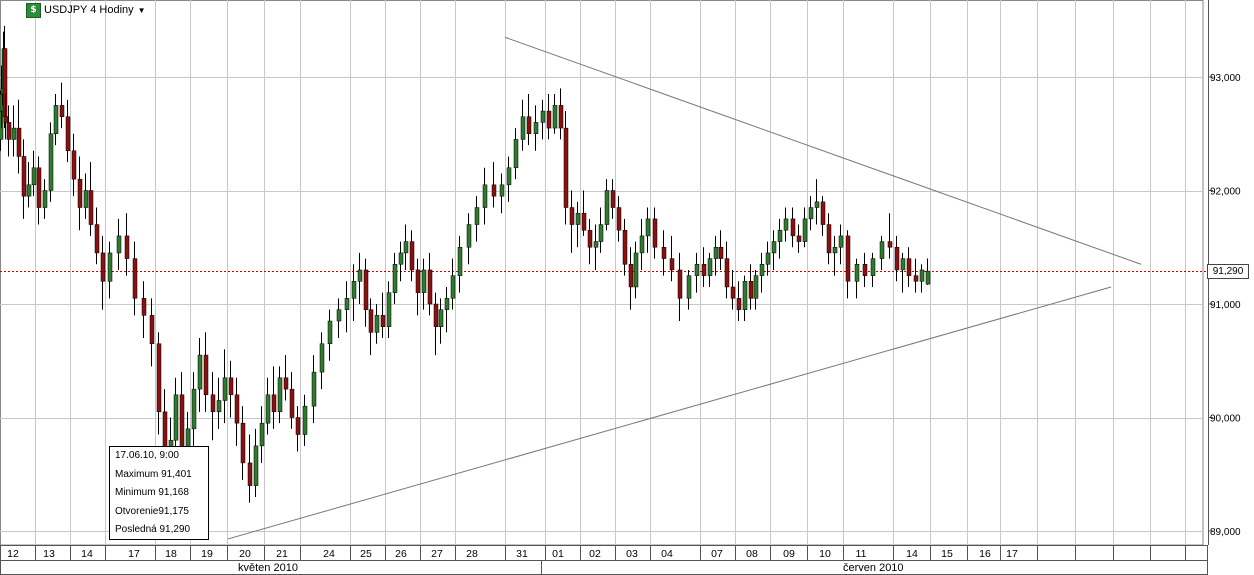 Image resolution: width=1254 pixels, height=575 pixels. I want to click on day-label: 21, so click(282, 554).